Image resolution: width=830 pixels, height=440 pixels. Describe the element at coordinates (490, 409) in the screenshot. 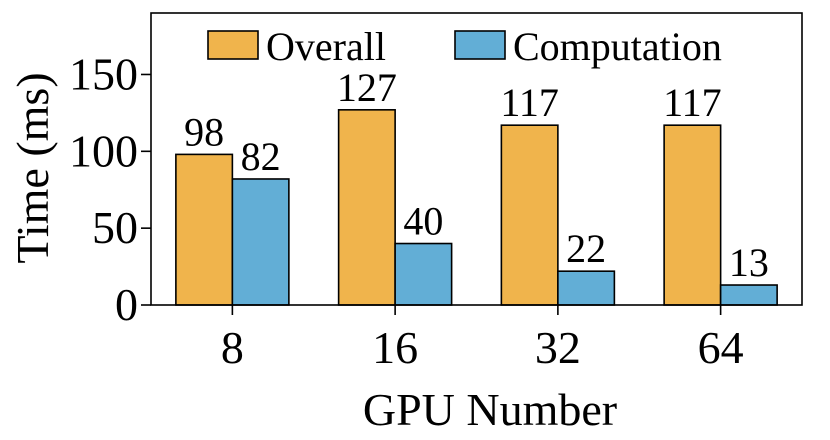

I see `x-axis-title: GPU Number` at that location.